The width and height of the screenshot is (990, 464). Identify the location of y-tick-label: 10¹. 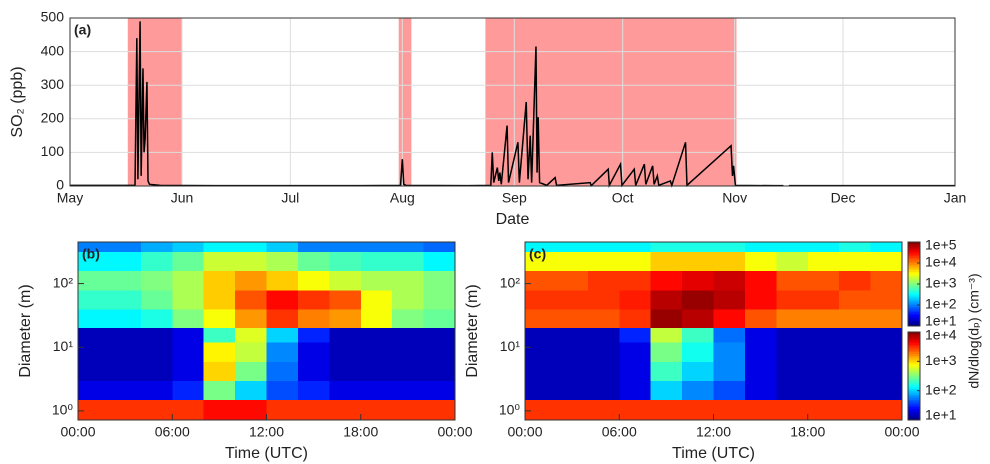
(63, 346).